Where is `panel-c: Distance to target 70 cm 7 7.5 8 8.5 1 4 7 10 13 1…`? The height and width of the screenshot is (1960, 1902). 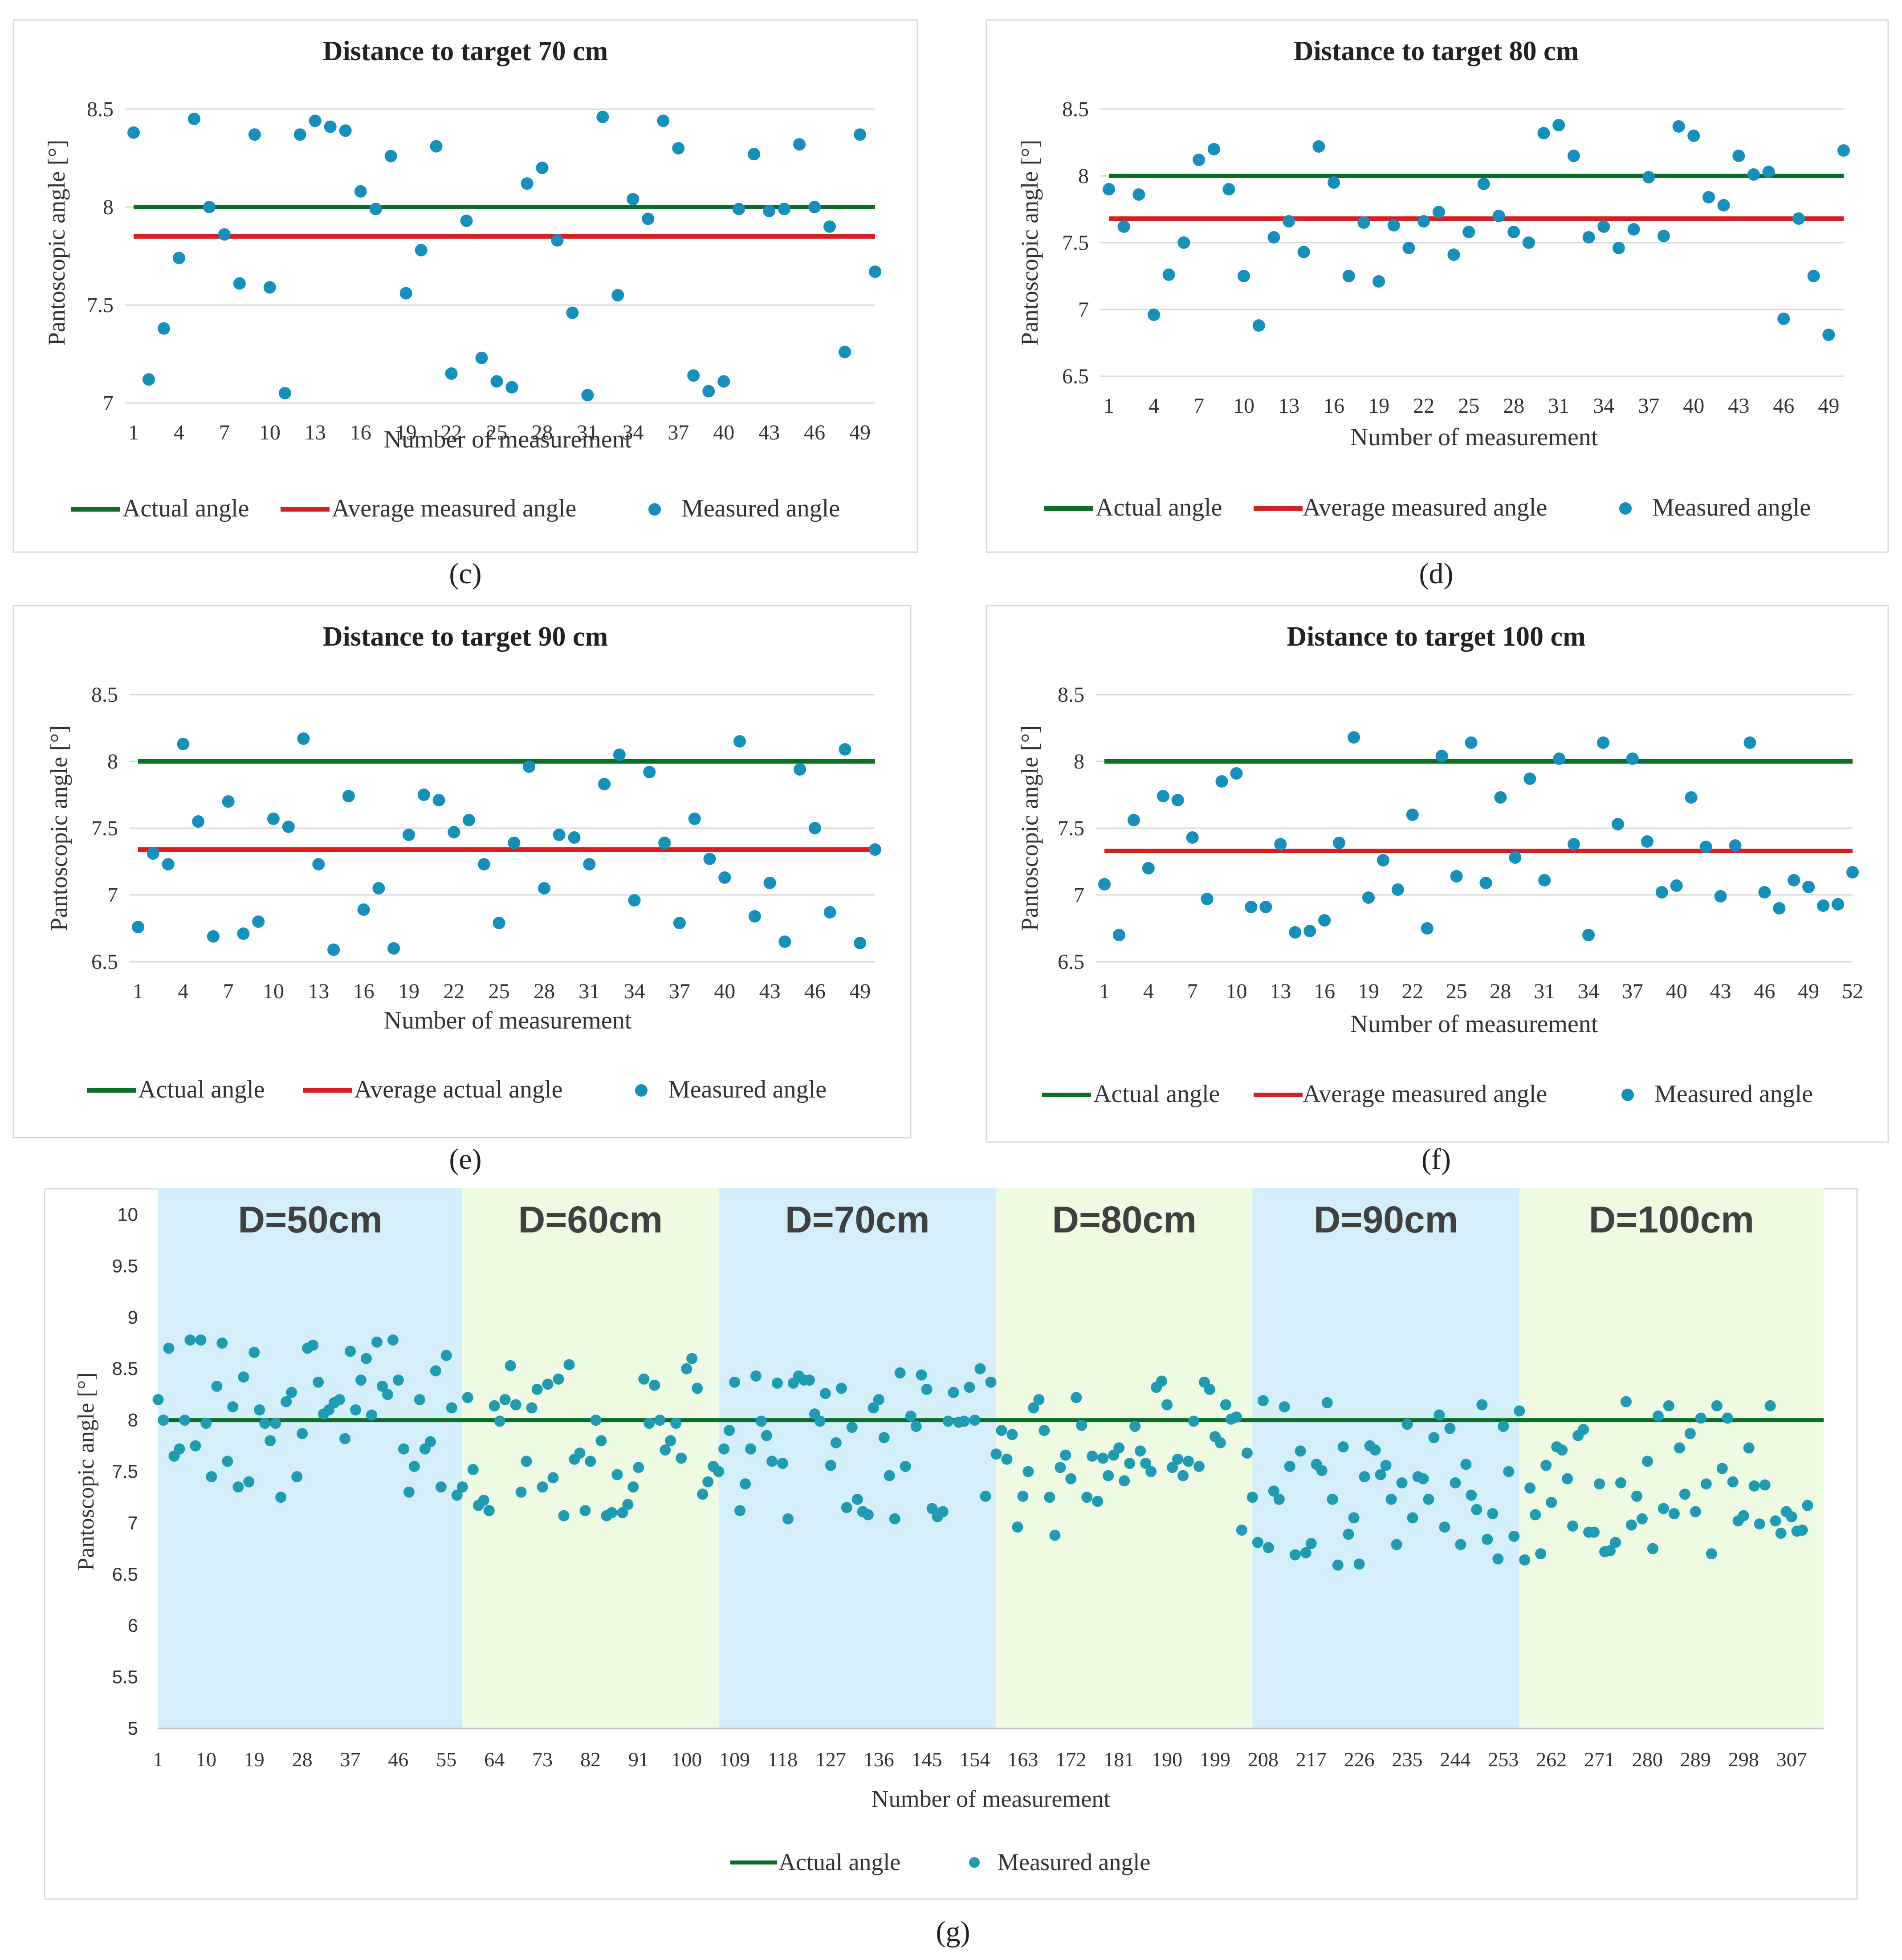
panel-c: Distance to target 70 cm 7 7.5 8 8.5 1 4 7 10 13 1… is located at coordinates (465, 286).